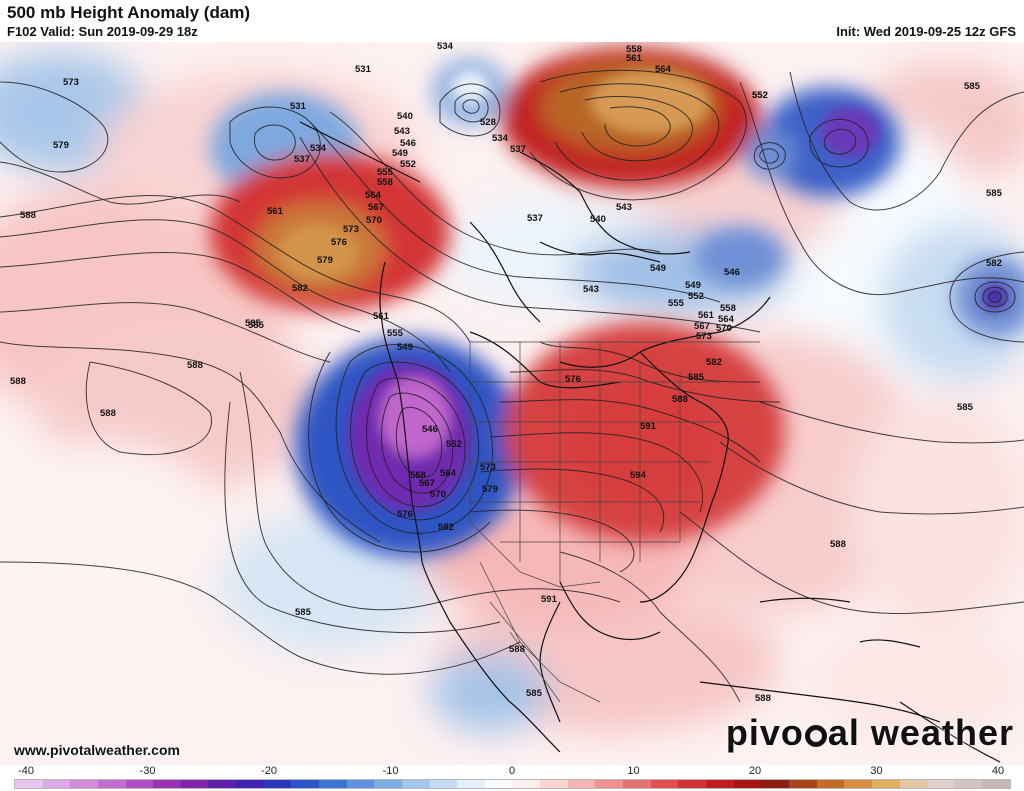  I want to click on colorbar-tick-label: 20, so click(755, 771).